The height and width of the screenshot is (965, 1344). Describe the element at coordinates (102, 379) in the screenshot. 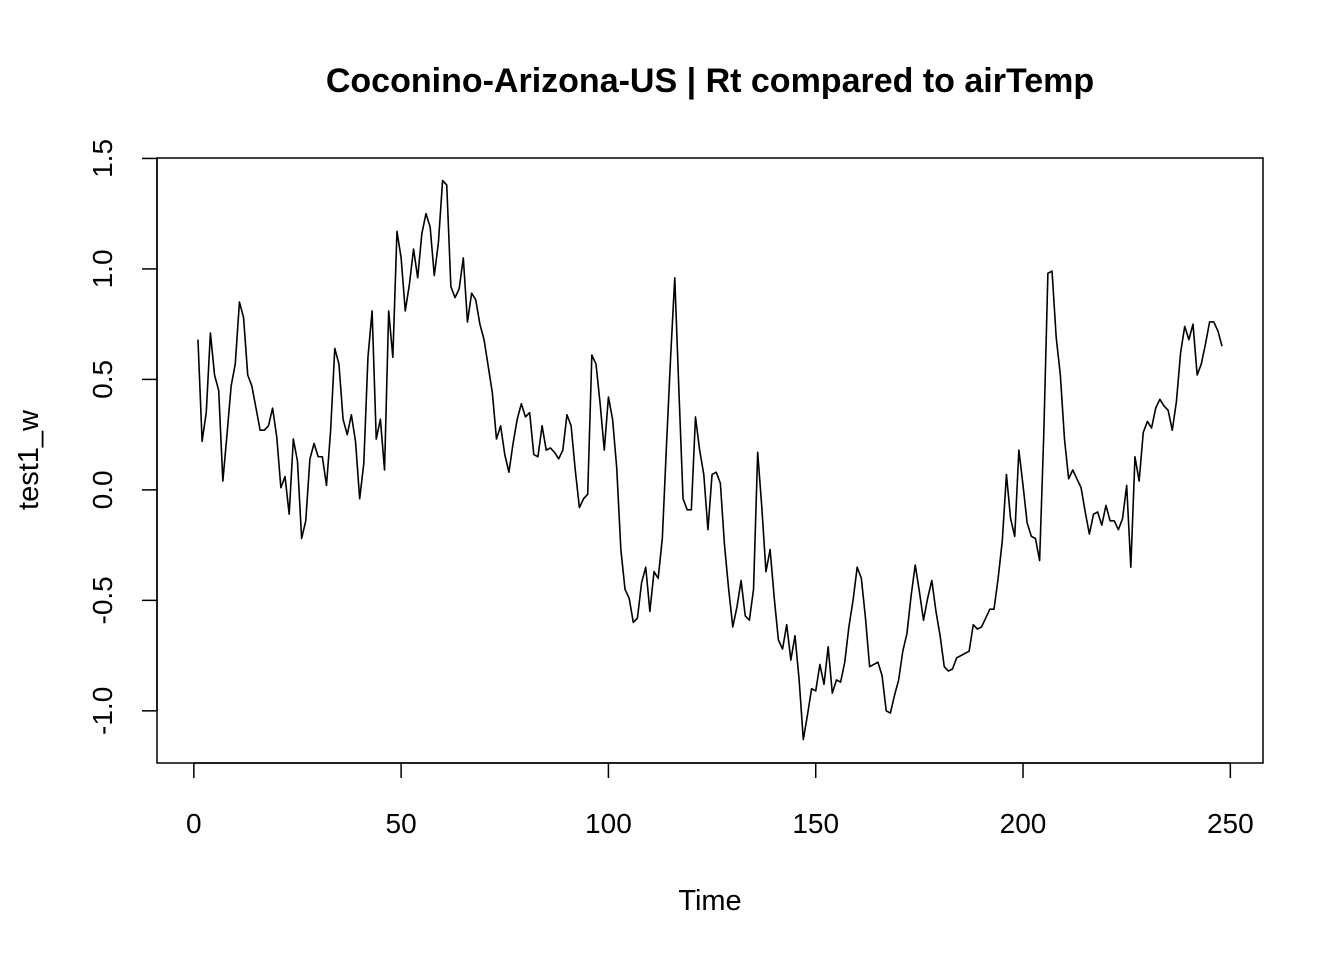

I see `y-tick-label: 0.5` at that location.